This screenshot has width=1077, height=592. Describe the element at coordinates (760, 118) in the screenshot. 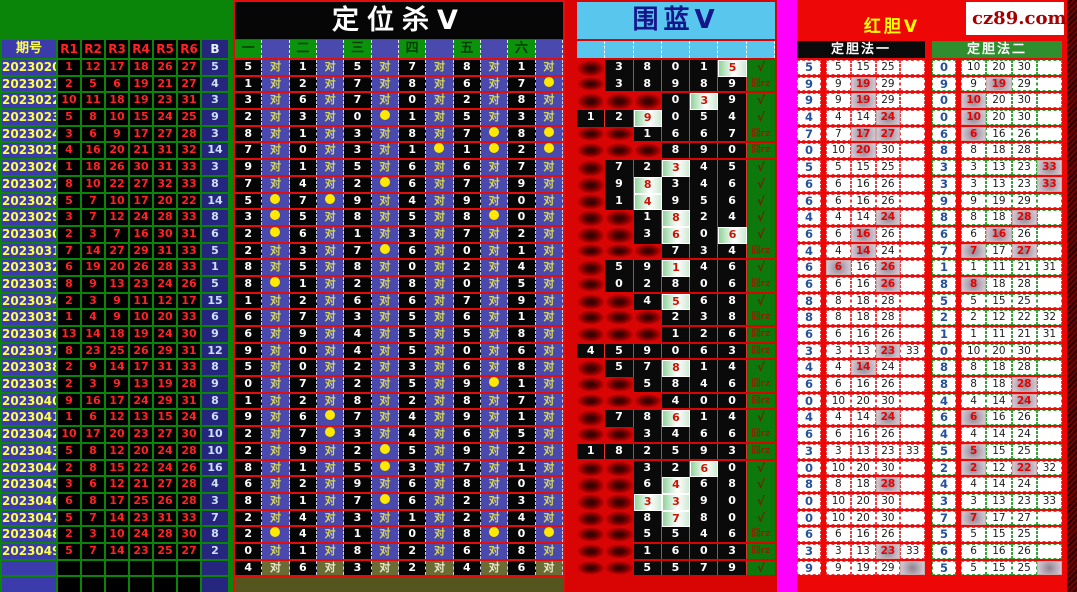

I see `result-cell: √` at that location.